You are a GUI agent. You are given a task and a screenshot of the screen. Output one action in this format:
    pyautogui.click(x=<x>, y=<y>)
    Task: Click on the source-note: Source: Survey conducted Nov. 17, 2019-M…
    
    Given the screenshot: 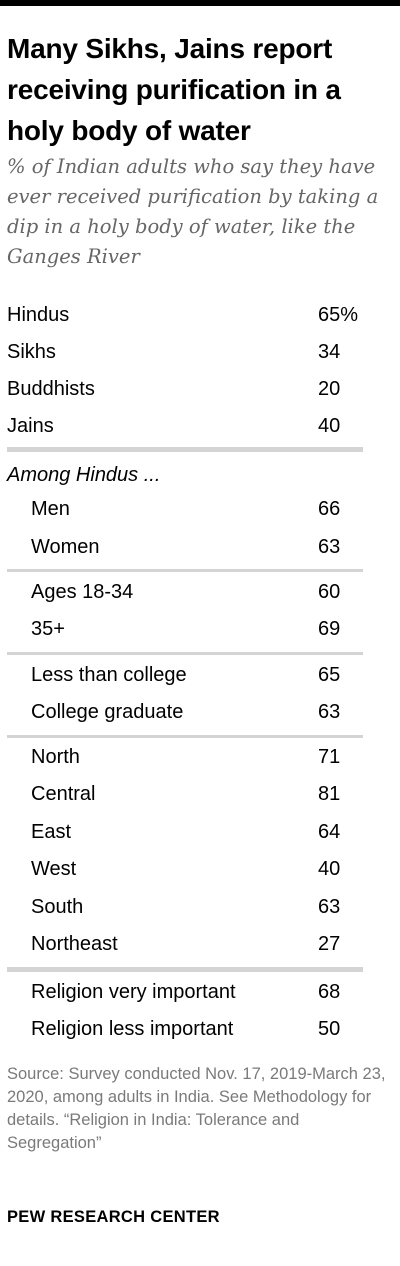 What is the action you would take?
    pyautogui.click(x=196, y=1108)
    